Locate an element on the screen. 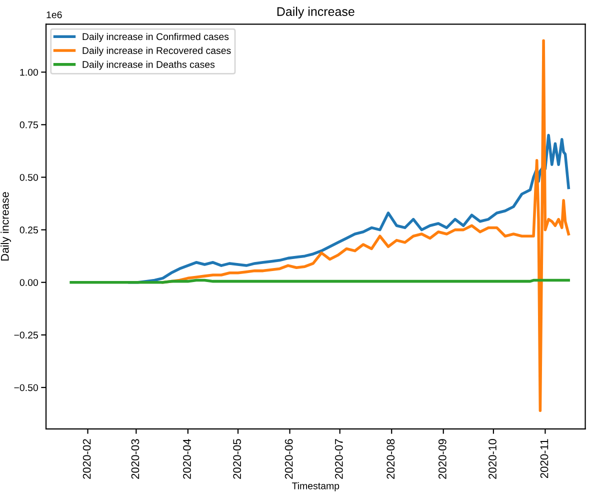 The width and height of the screenshot is (590, 504). x-axis-title: Timestamp is located at coordinates (316, 487).